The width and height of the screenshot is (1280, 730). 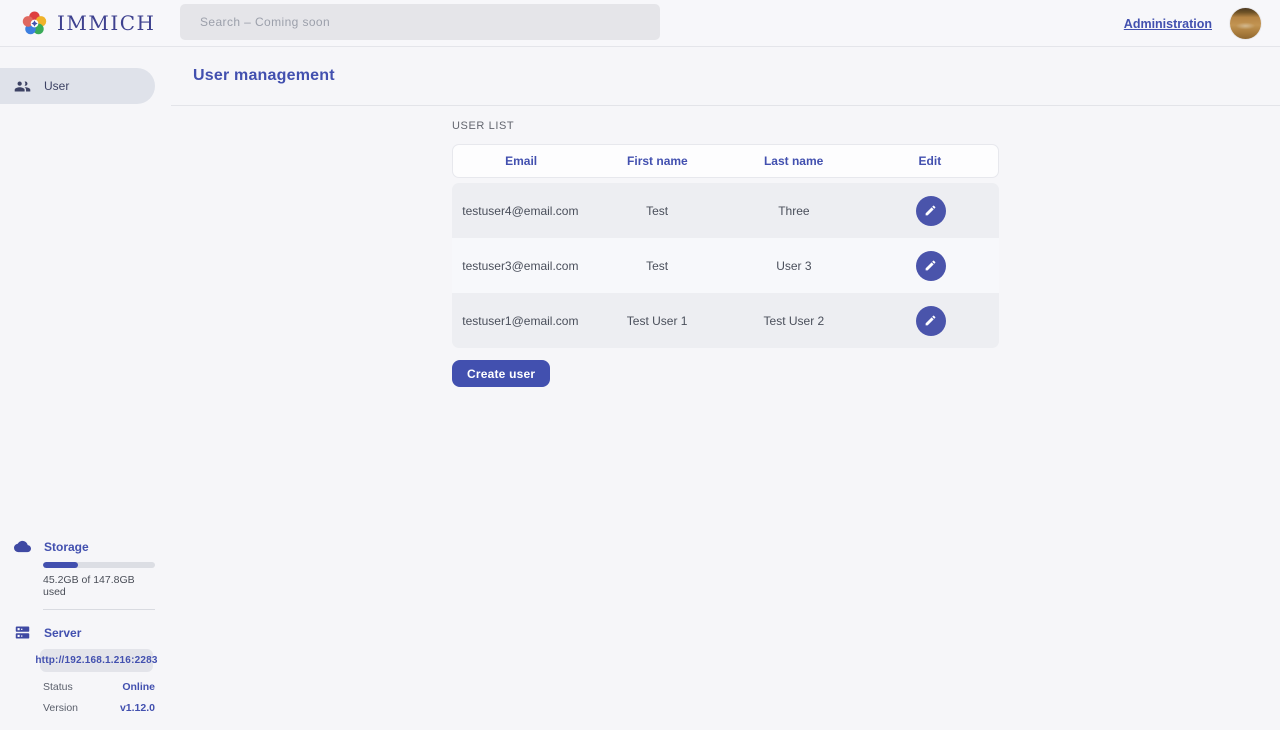 I want to click on cell-email: testuser4@email.com, so click(x=520, y=210).